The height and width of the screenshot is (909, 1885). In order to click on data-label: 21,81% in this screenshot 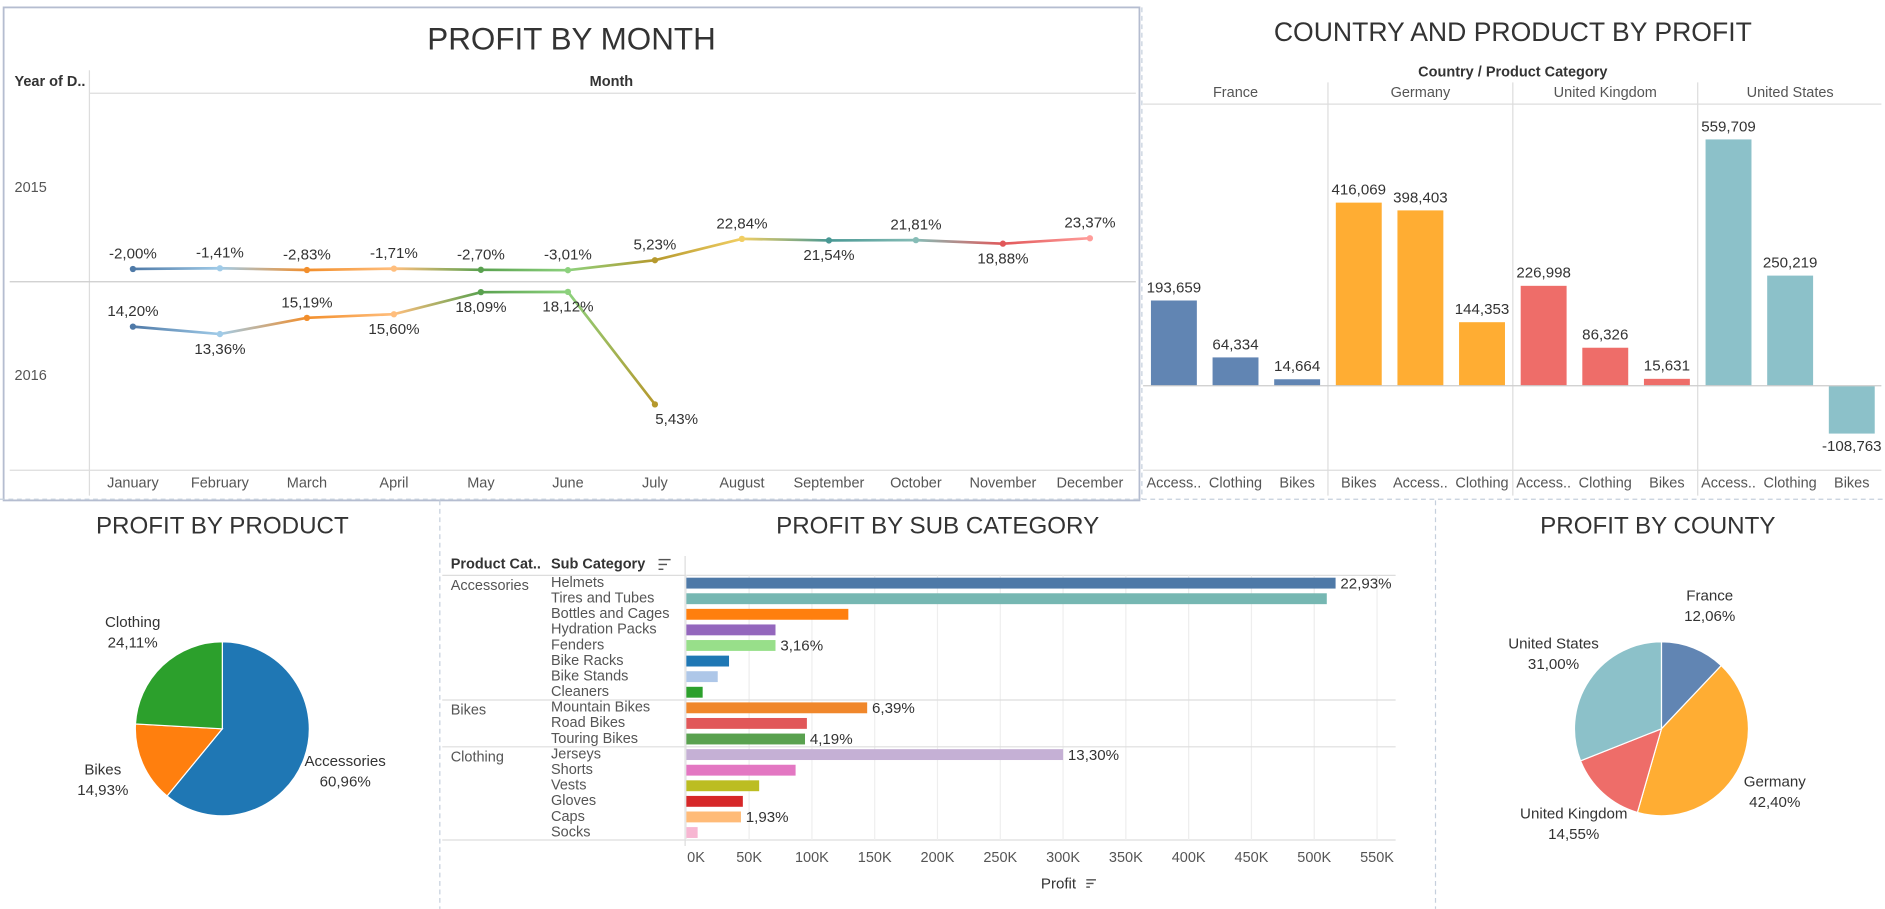, I will do `click(915, 225)`.